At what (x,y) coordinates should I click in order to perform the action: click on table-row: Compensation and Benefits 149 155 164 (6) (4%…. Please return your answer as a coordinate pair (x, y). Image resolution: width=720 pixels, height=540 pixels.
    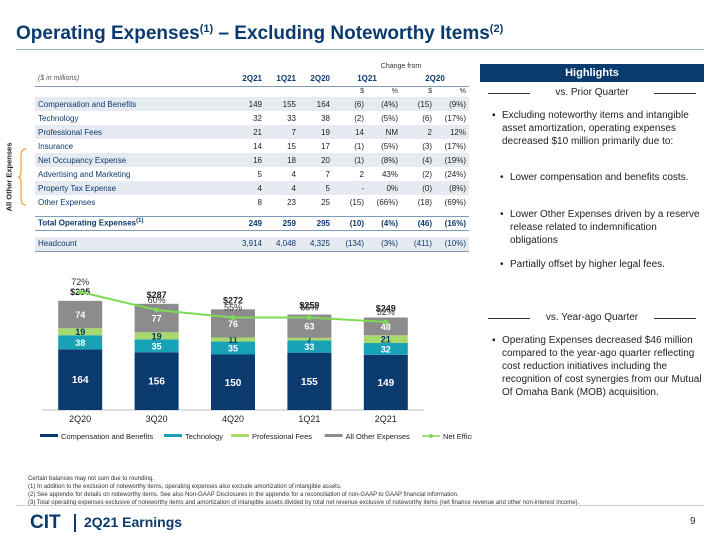
    Looking at the image, I should click on (252, 104).